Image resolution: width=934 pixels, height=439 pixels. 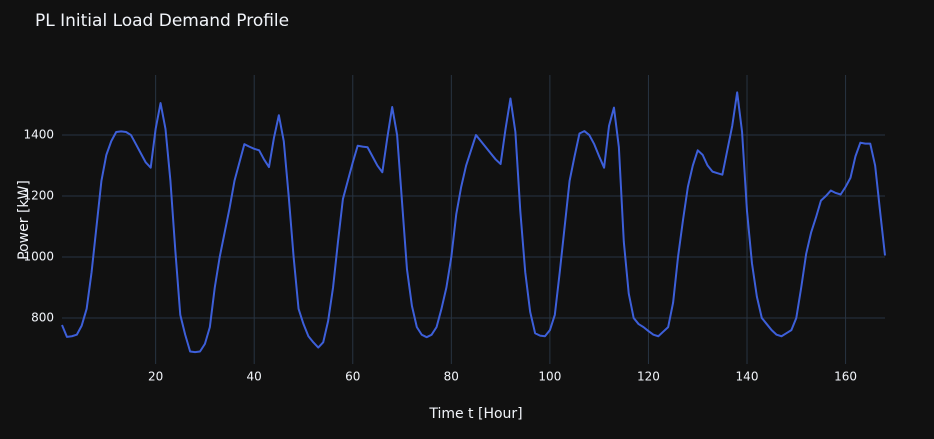 What do you see at coordinates (747, 377) in the screenshot?
I see `x-tick-label: 140` at bounding box center [747, 377].